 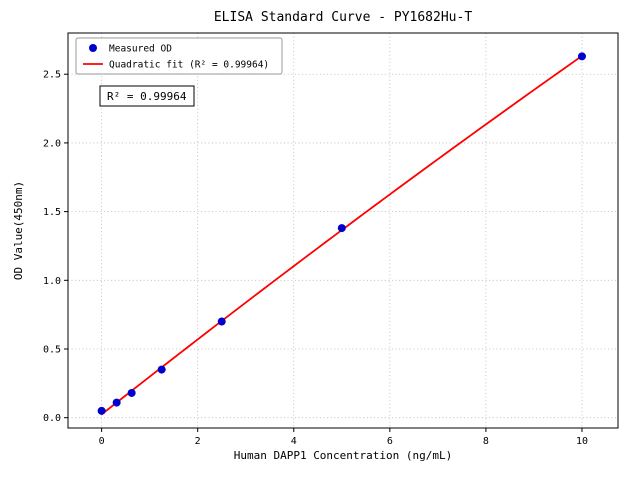 I want to click on chart-title: ELISA Standard Curve - PY1682Hu-T, so click(x=343, y=17).